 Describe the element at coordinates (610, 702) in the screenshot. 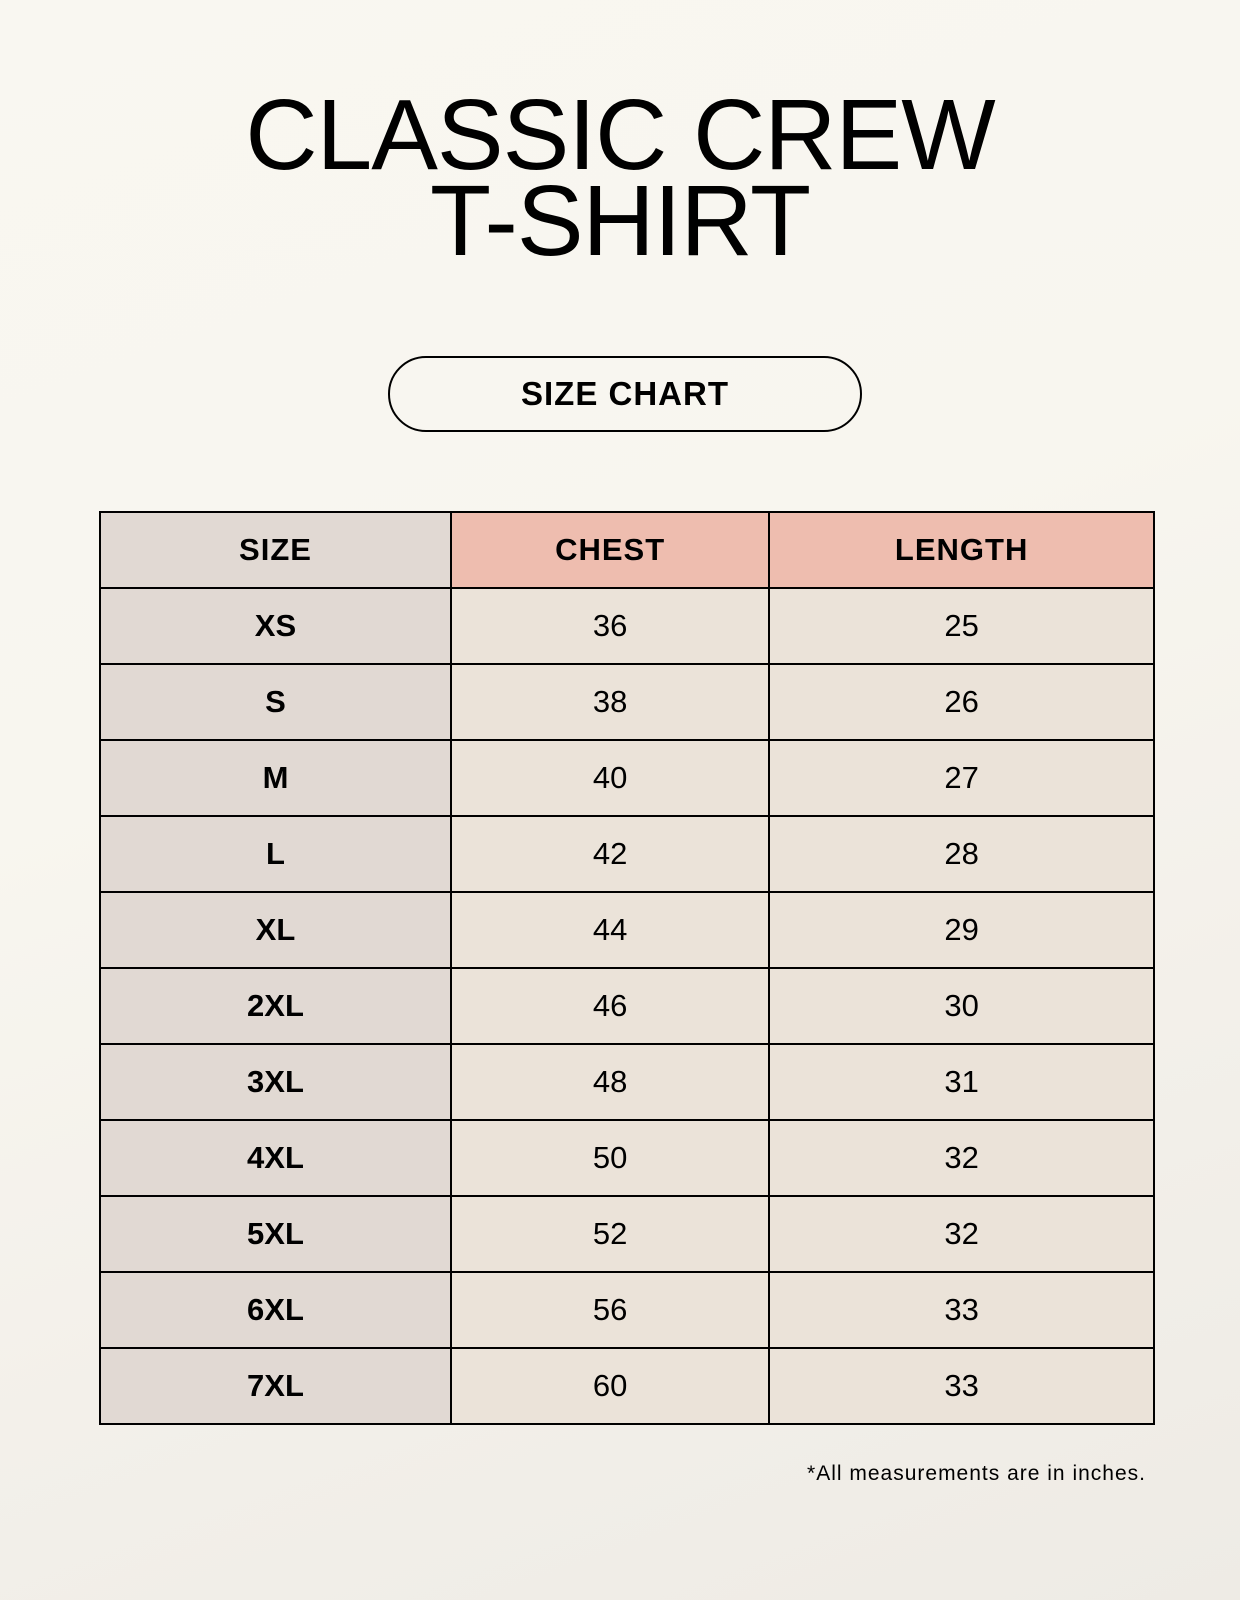

I see `cell-chest: 38` at that location.